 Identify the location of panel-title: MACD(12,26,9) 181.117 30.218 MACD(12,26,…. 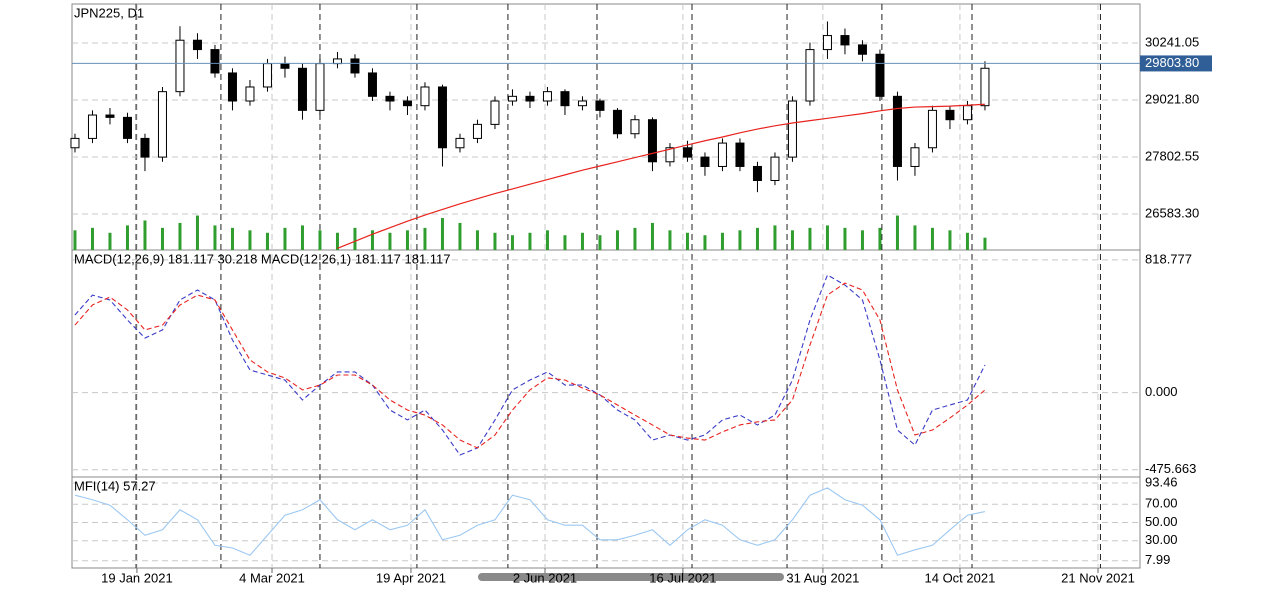
(262, 258).